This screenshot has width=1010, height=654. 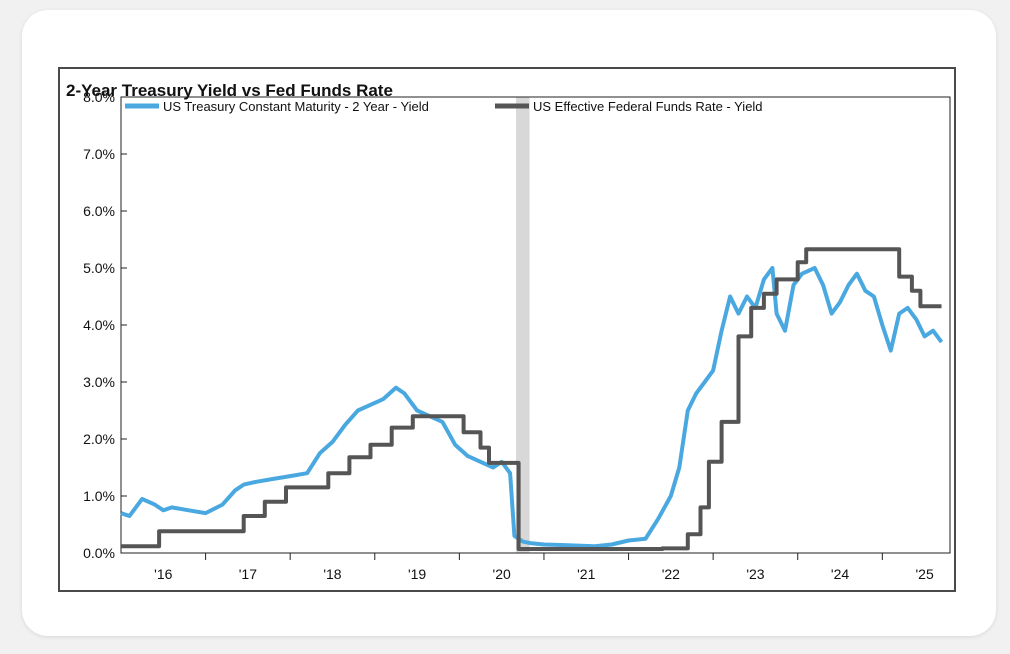 I want to click on y-tick-label: 5.0%, so click(x=99, y=268).